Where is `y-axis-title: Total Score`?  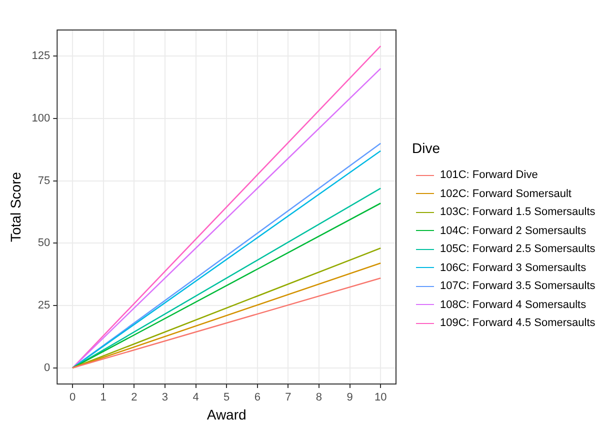
y-axis-title: Total Score is located at coordinates (15, 207).